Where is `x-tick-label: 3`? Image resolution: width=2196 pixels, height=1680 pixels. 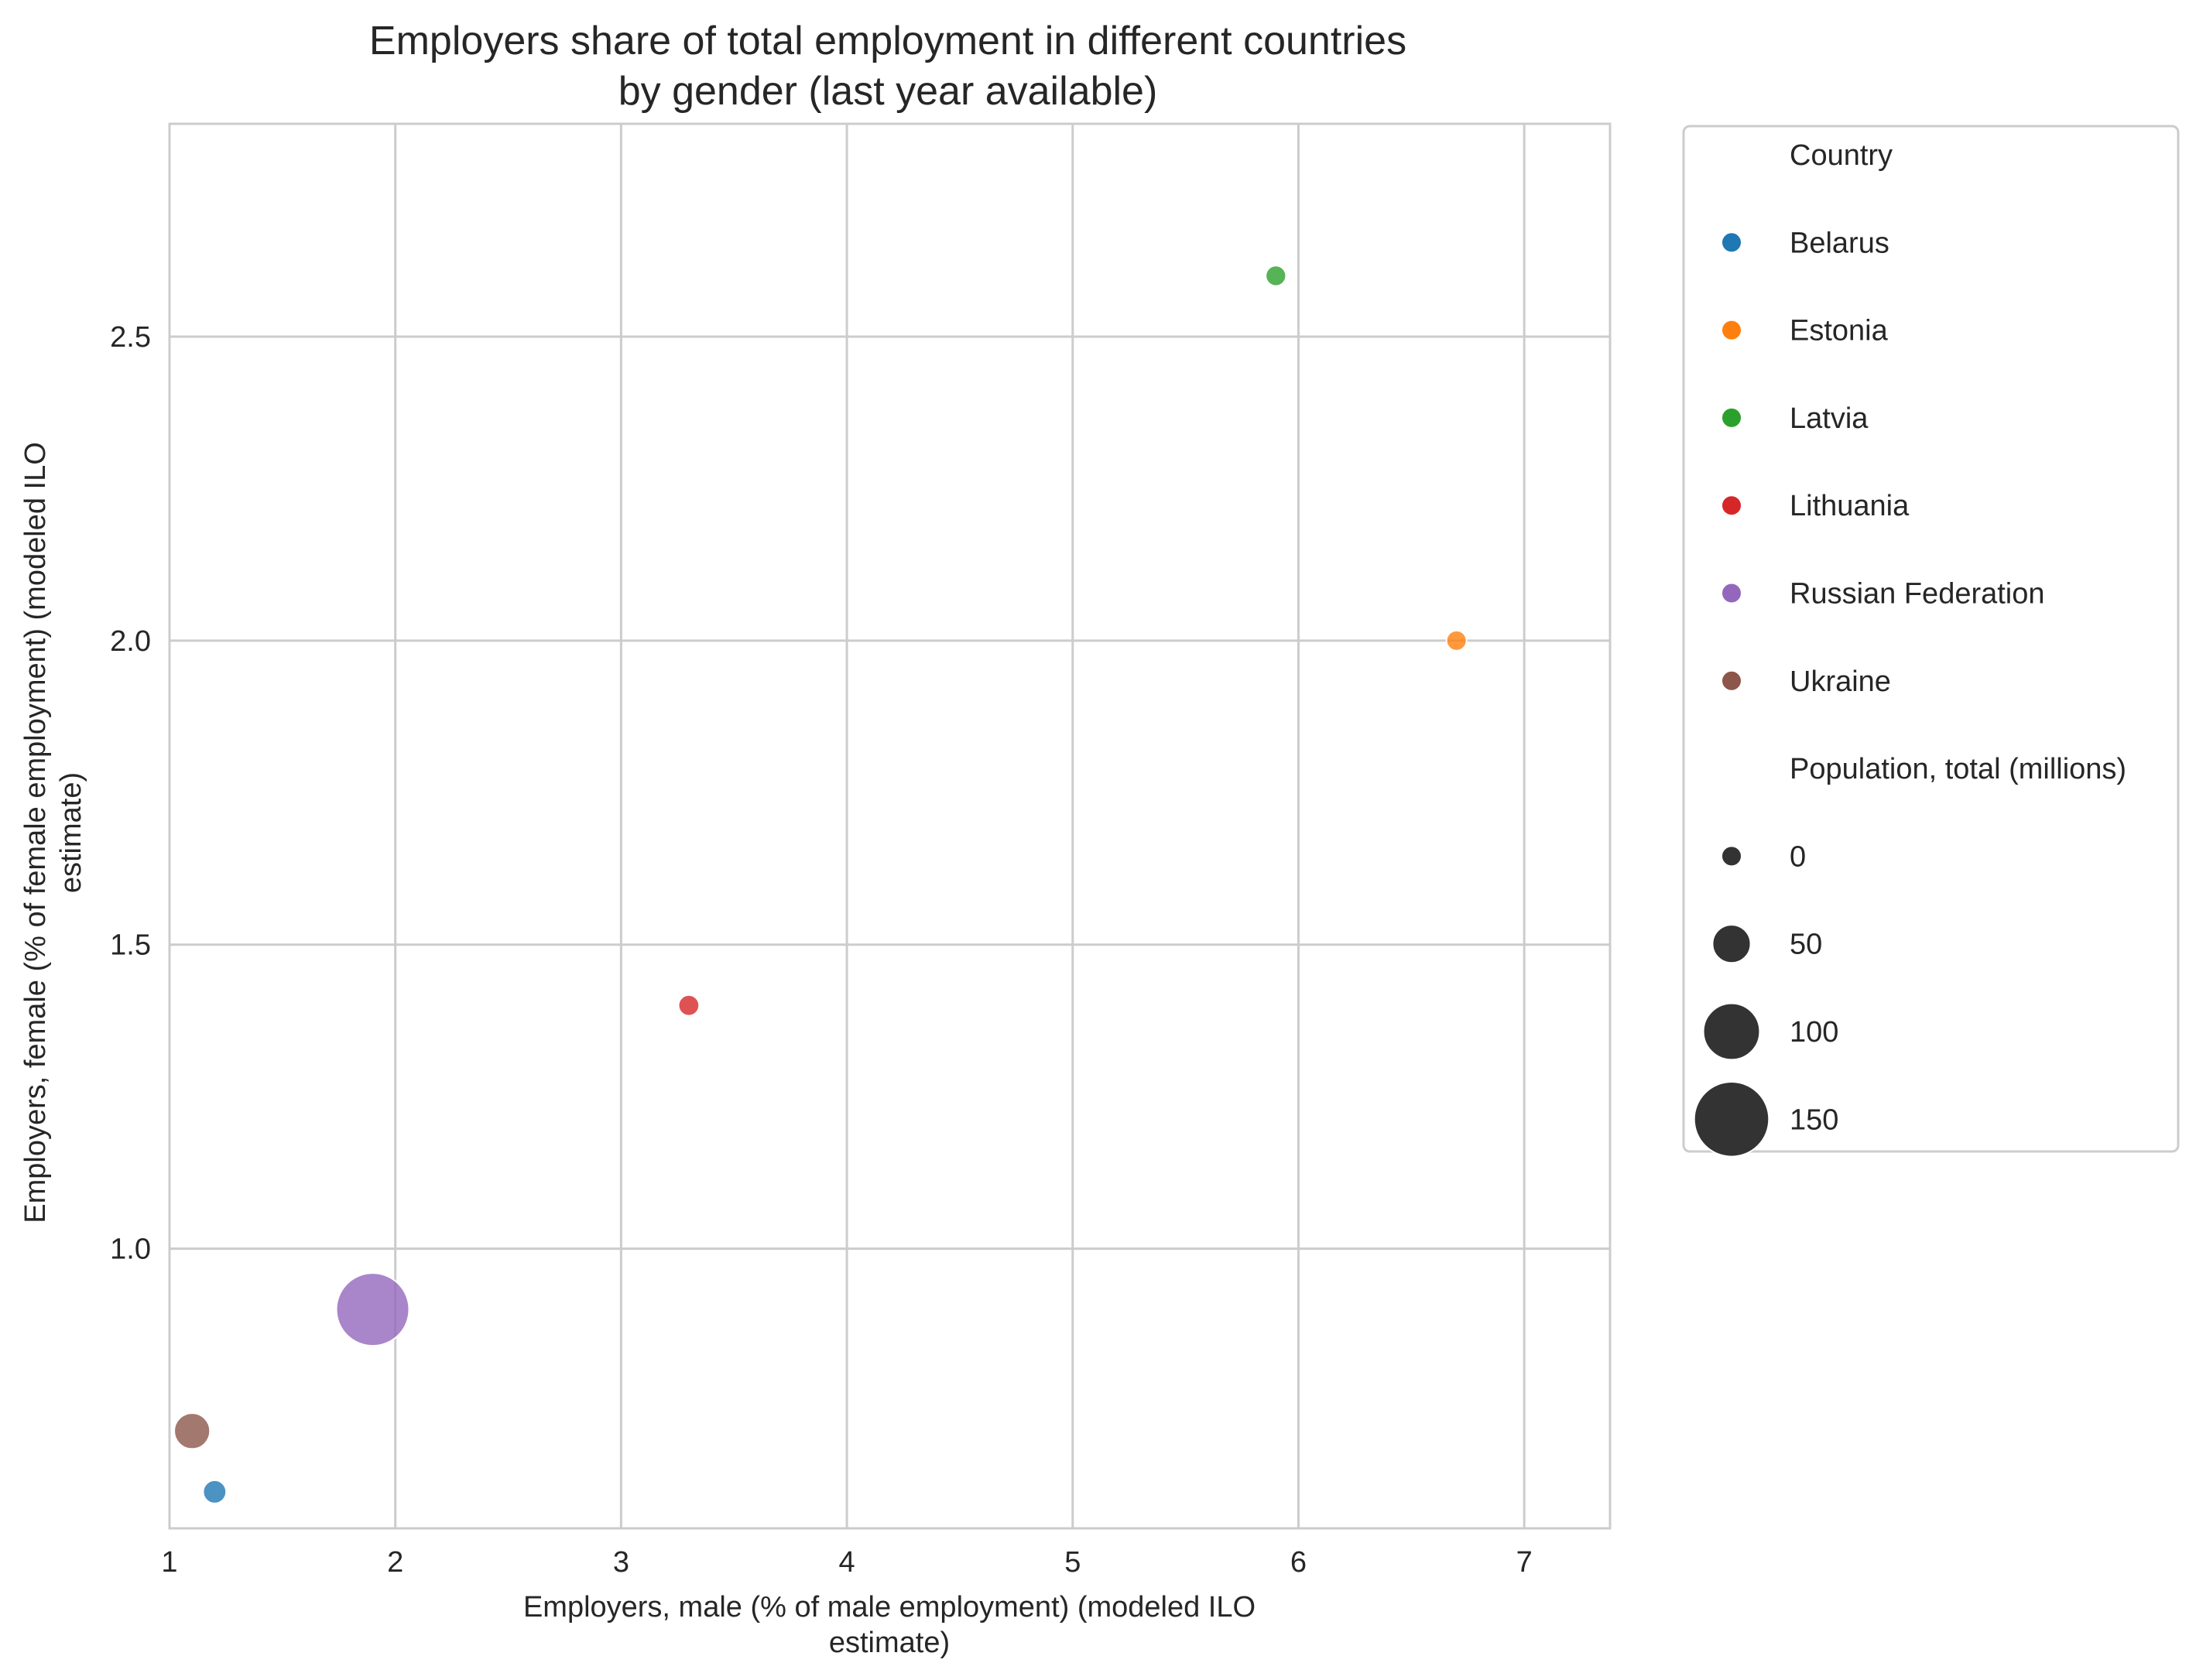
x-tick-label: 3 is located at coordinates (621, 1563).